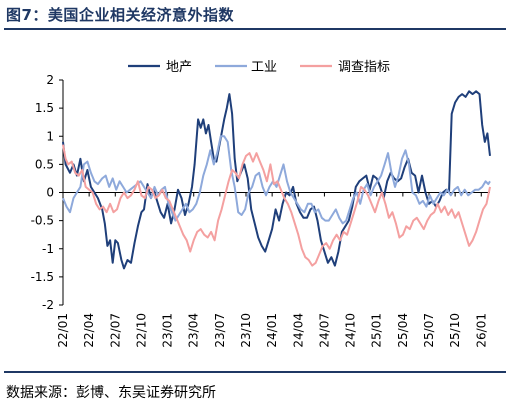  I want to click on x-tick-label: 25/07, so click(429, 330).